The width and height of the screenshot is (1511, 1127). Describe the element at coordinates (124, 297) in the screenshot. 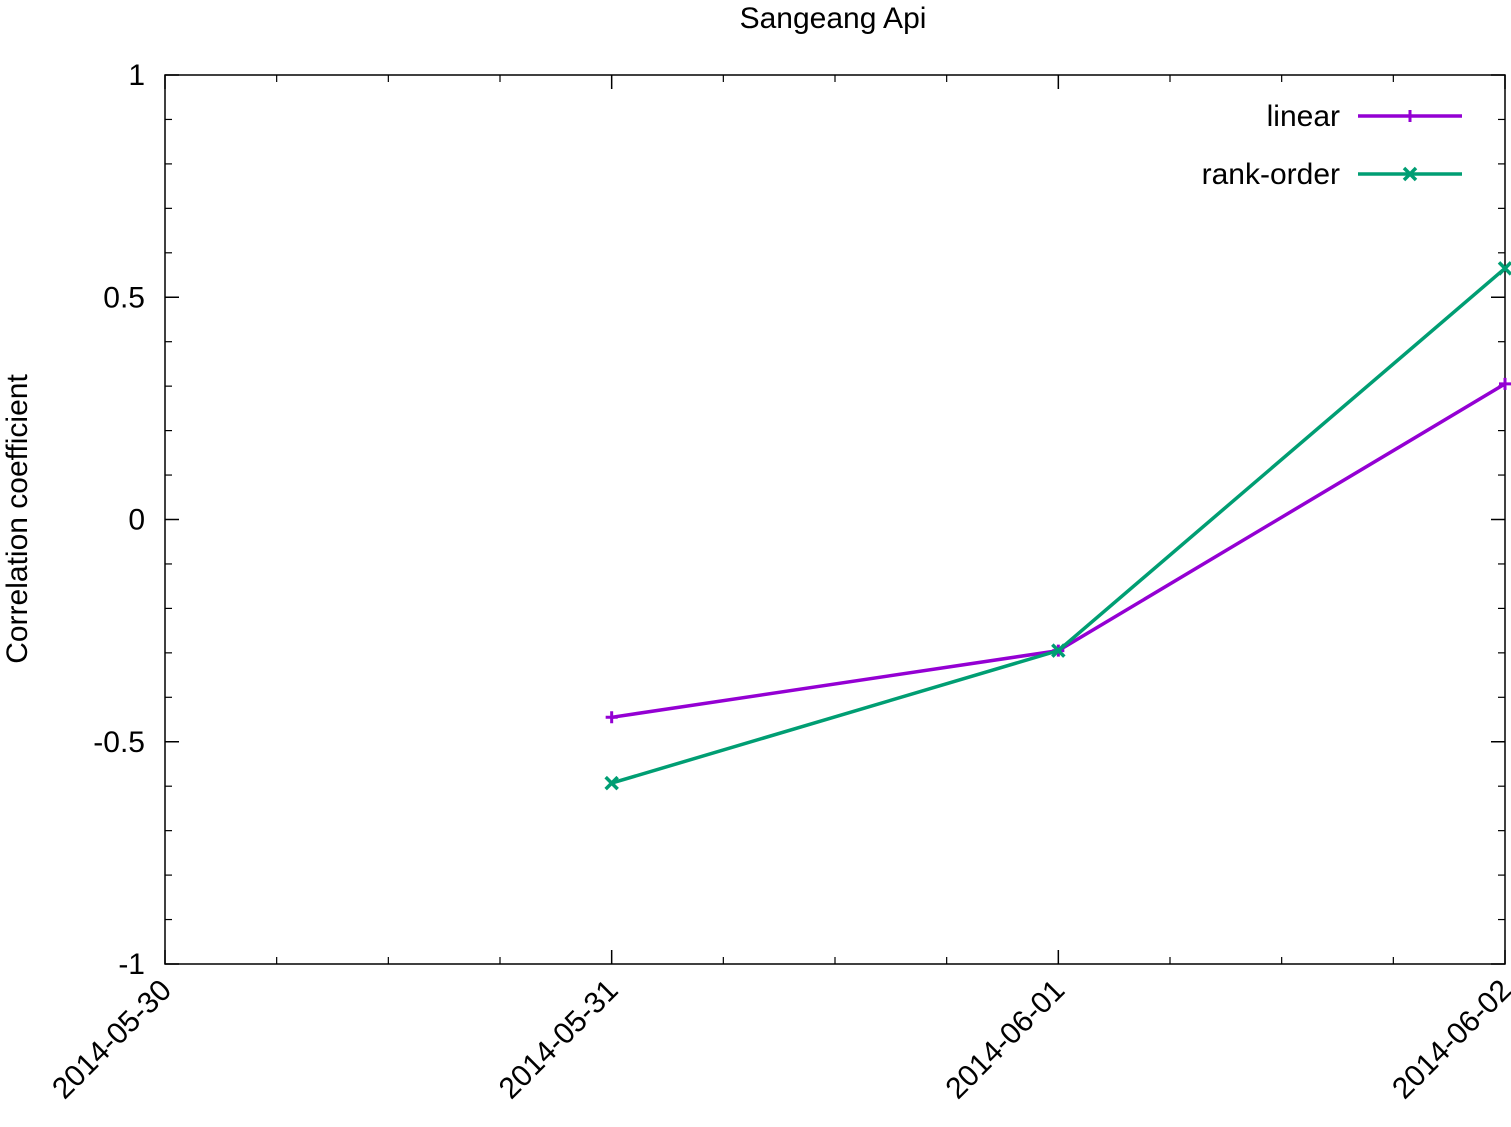

I see `y-tick-label: 0.5` at that location.